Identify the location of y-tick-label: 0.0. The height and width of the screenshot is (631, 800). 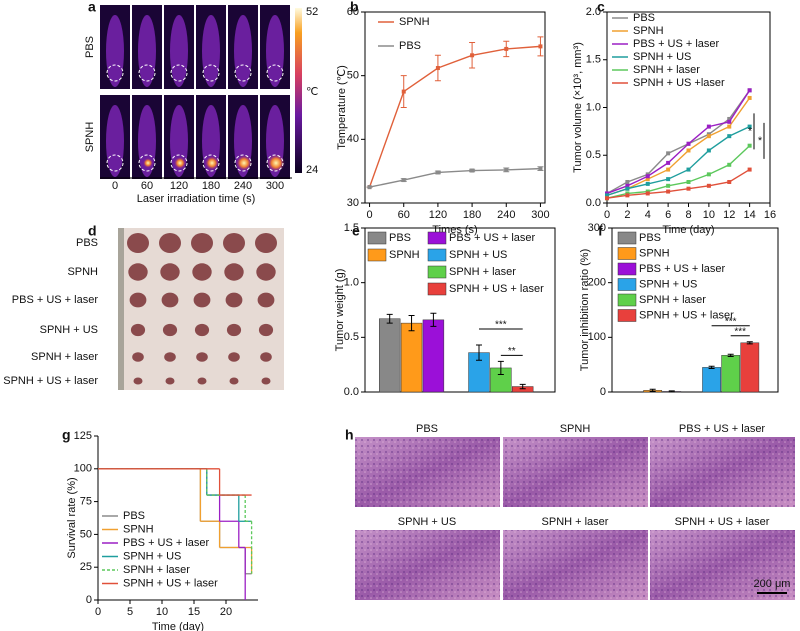
(351, 392).